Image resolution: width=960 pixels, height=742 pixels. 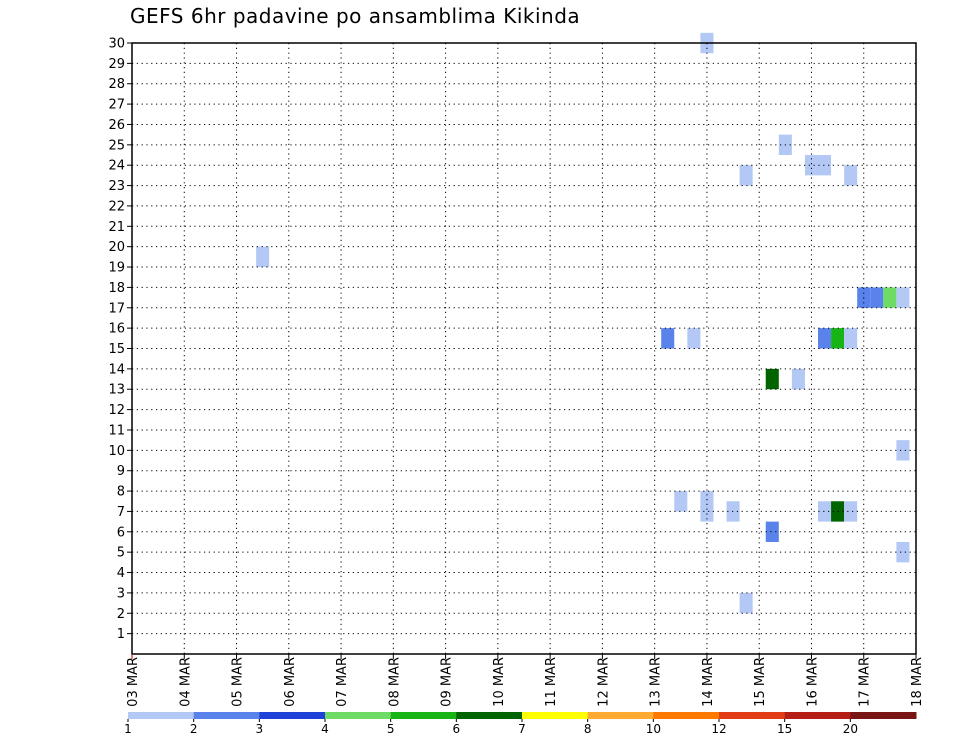 I want to click on colorbar-label: 20, so click(x=850, y=729).